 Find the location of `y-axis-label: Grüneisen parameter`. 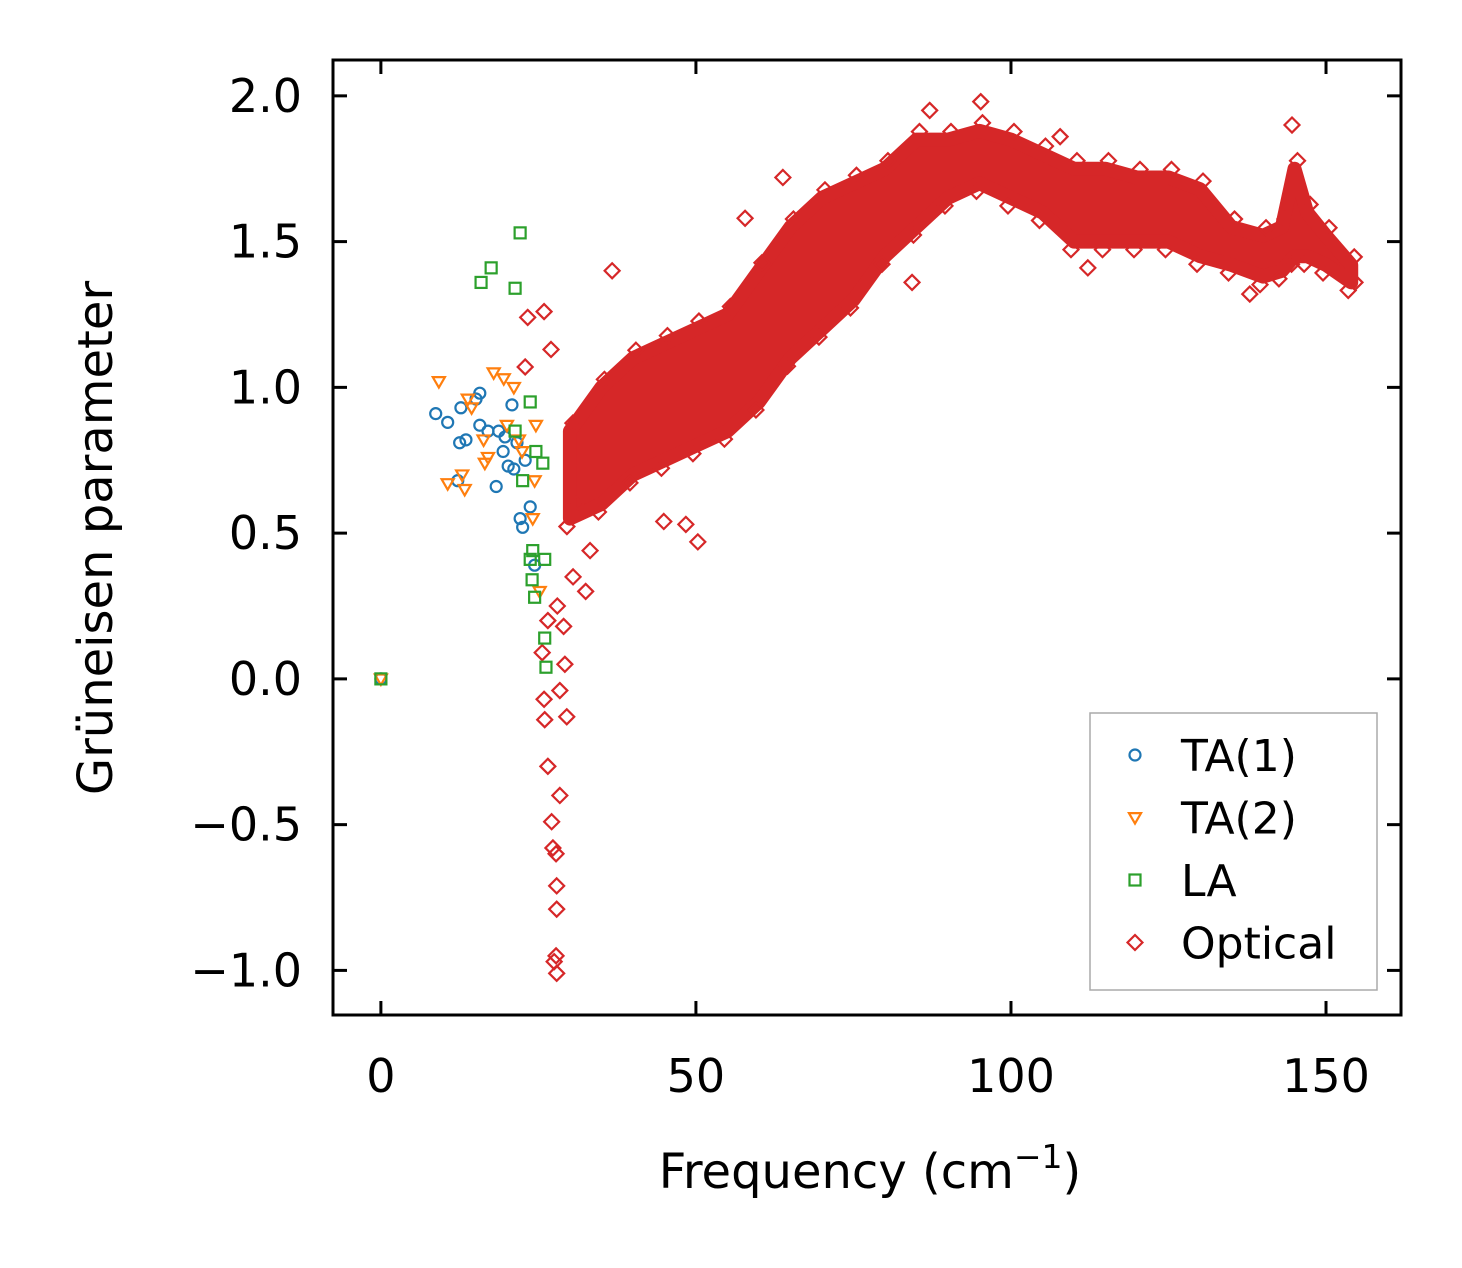

y-axis-label: Grüneisen parameter is located at coordinates (96, 538).